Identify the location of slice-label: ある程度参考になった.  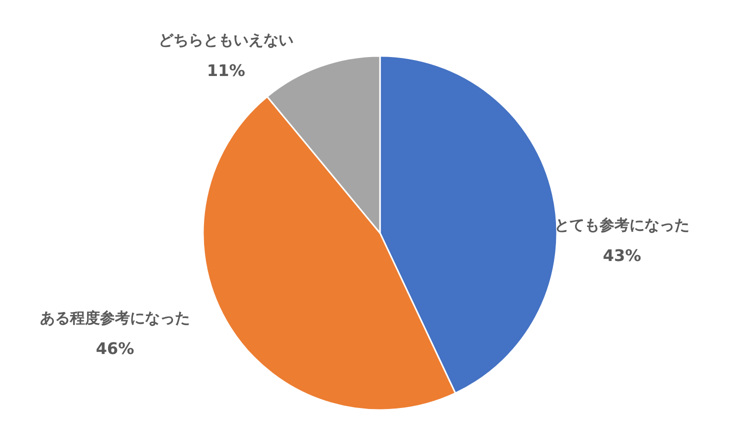
(115, 318).